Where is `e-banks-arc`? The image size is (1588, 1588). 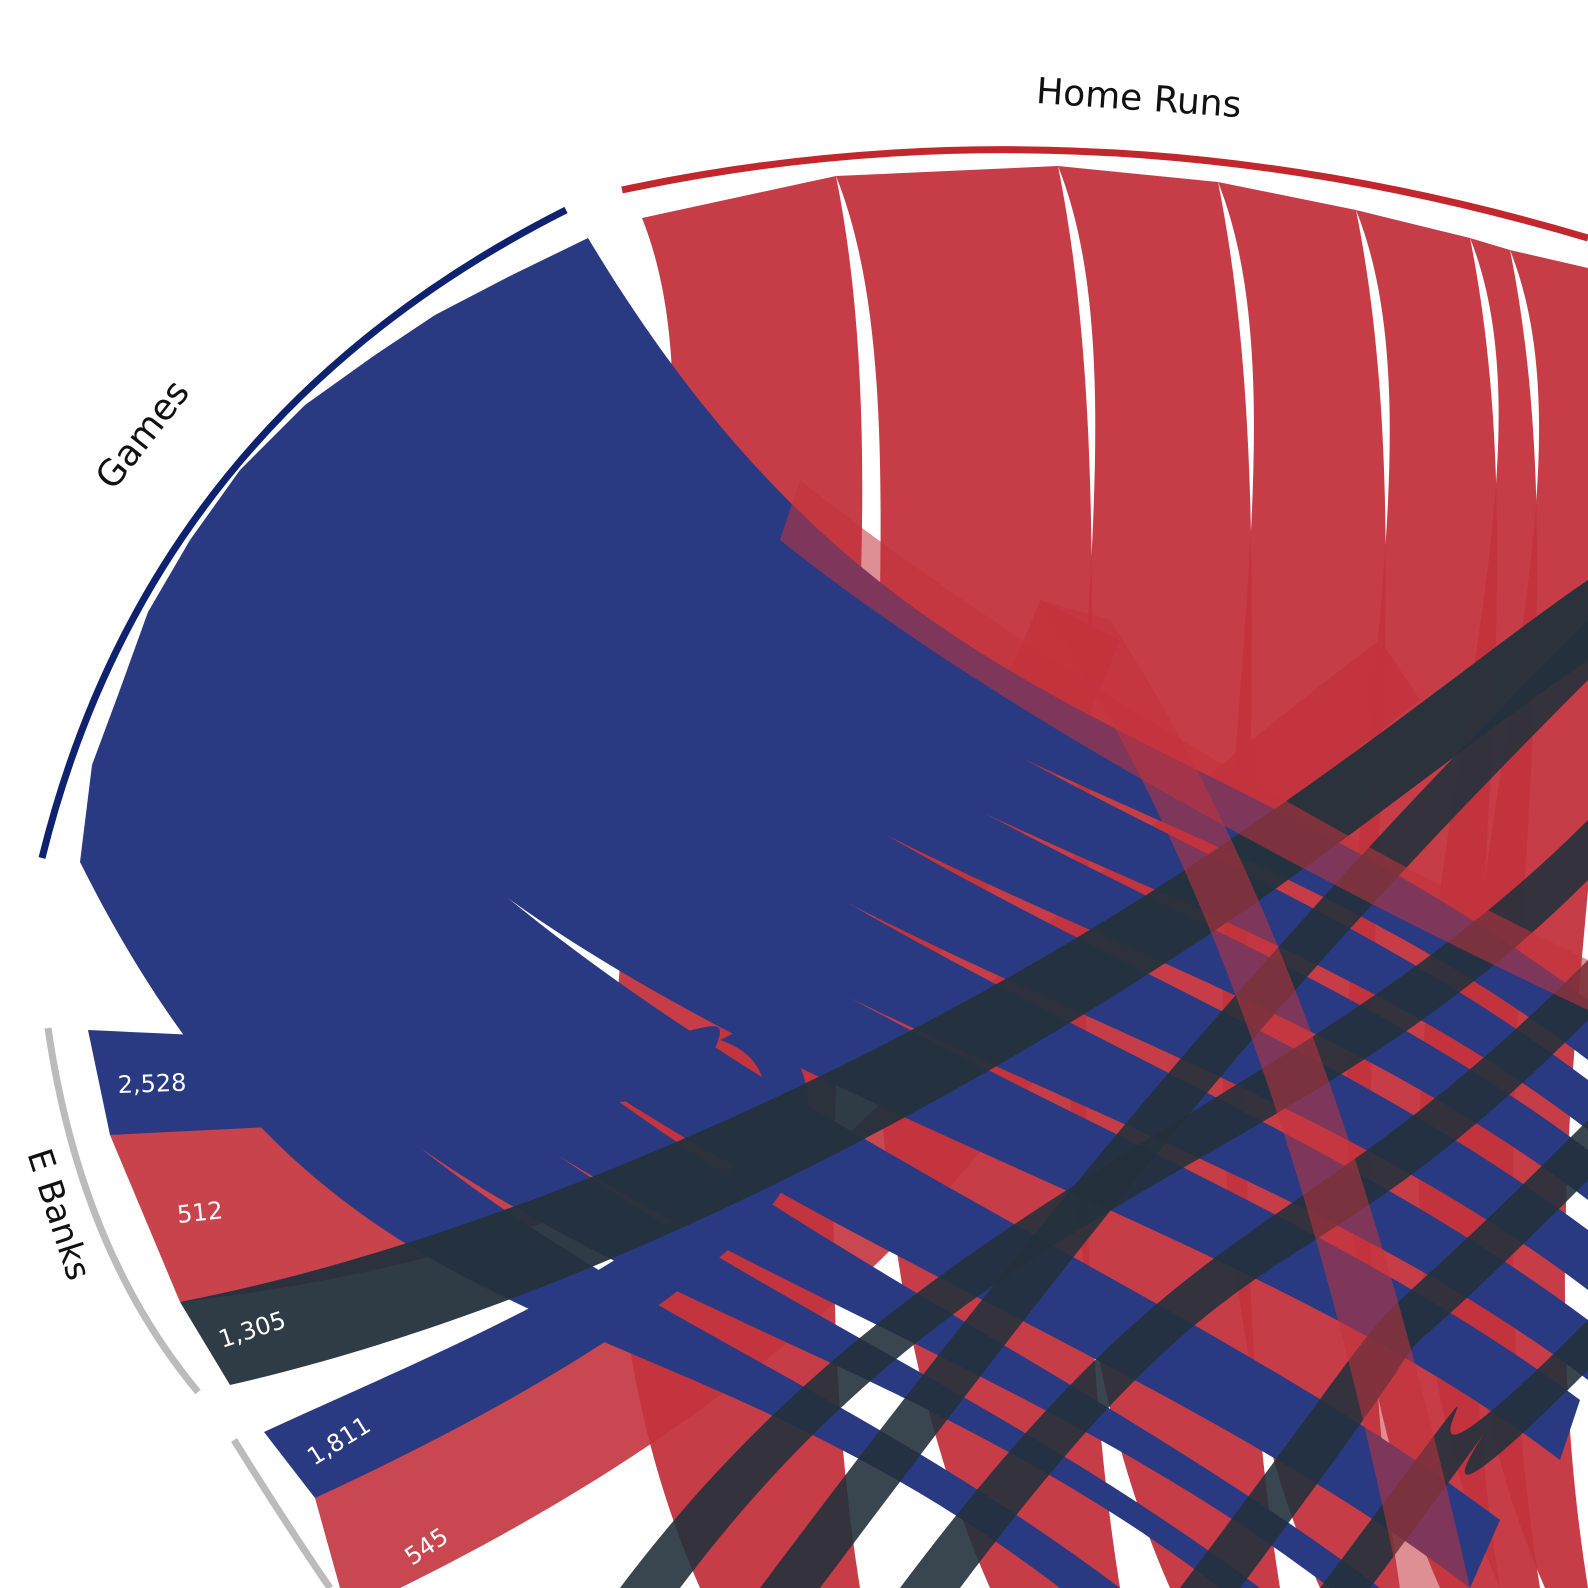
e-banks-arc is located at coordinates (122, 1211).